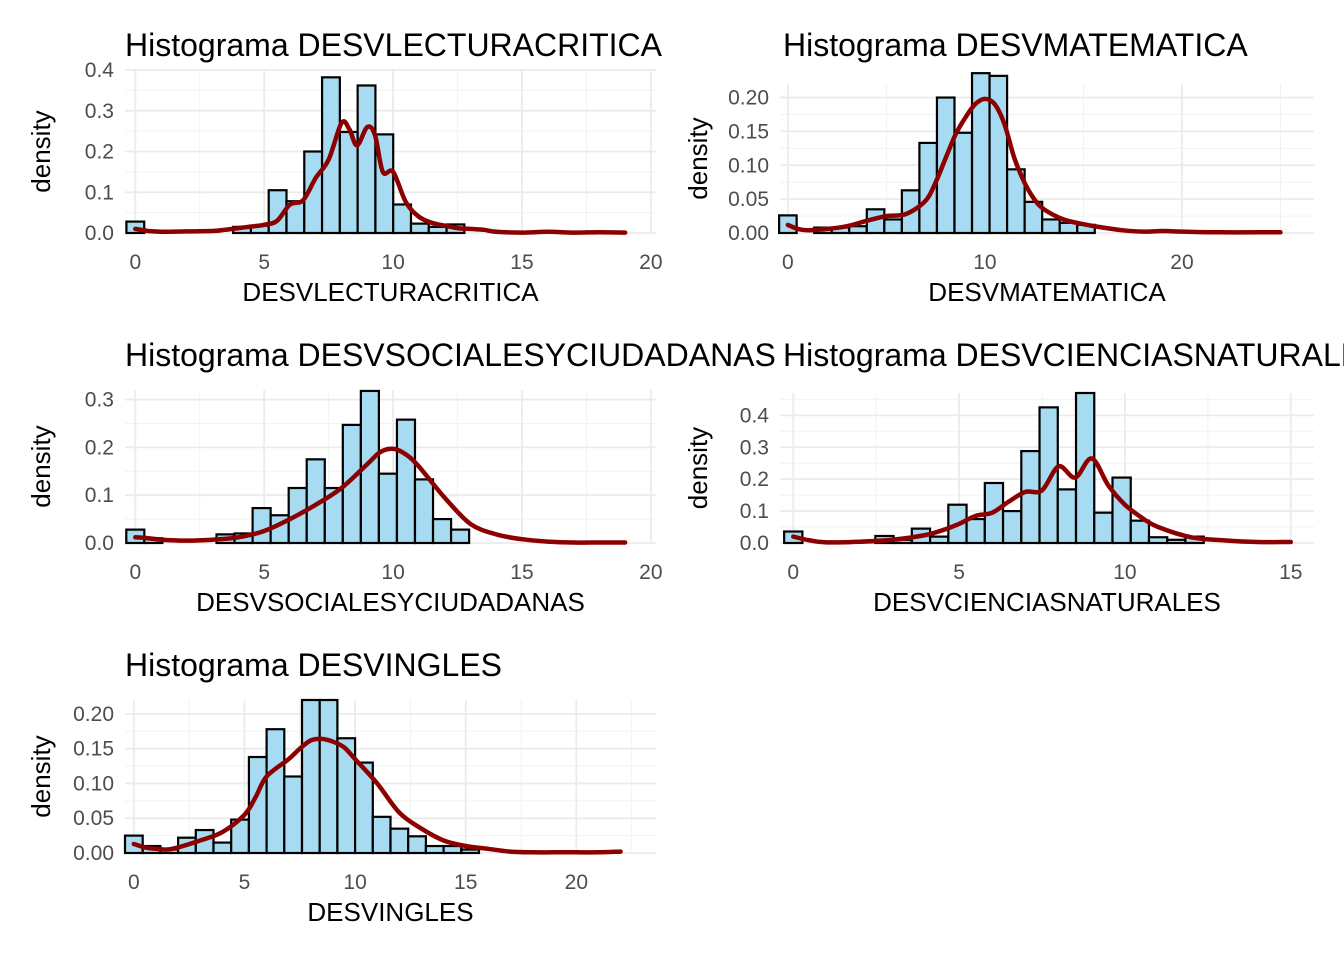  Describe the element at coordinates (748, 199) in the screenshot. I see `y-tick-label: 0.05` at that location.